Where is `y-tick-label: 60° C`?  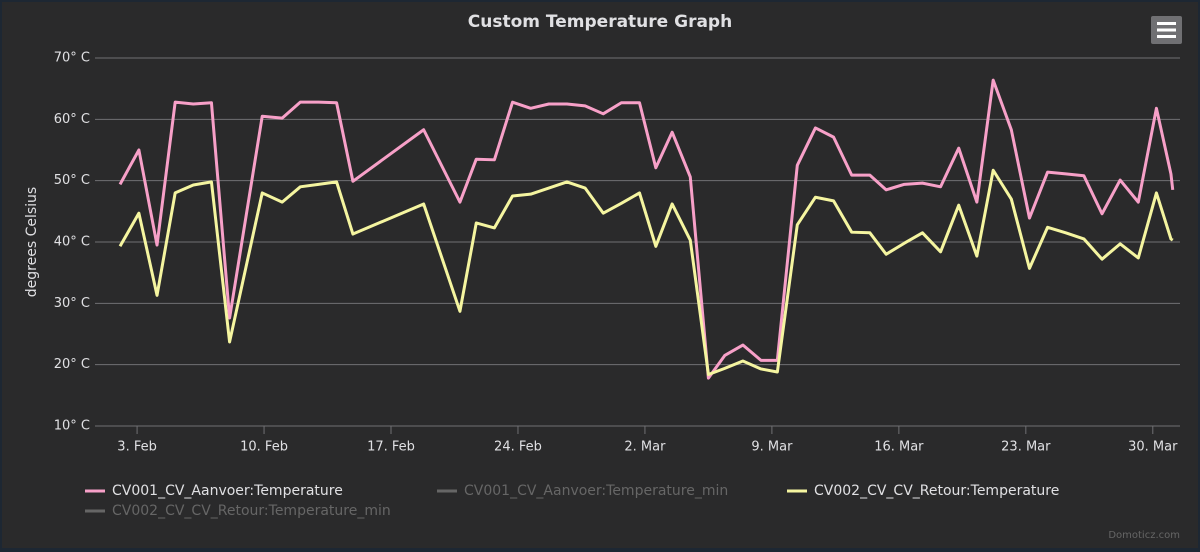 y-tick-label: 60° C is located at coordinates (72, 119).